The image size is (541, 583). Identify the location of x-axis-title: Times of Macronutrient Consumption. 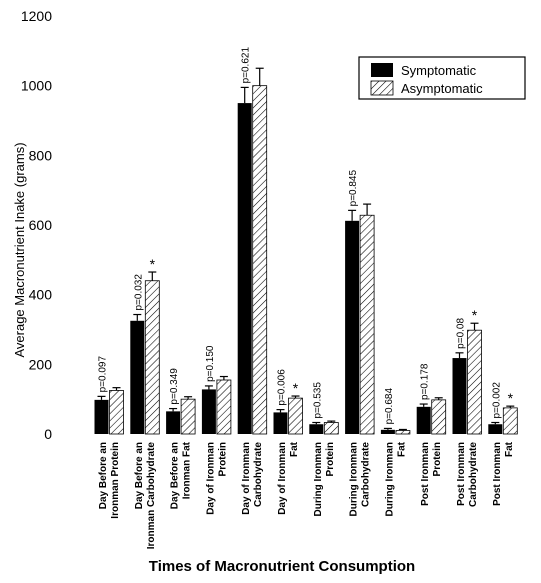
(282, 566).